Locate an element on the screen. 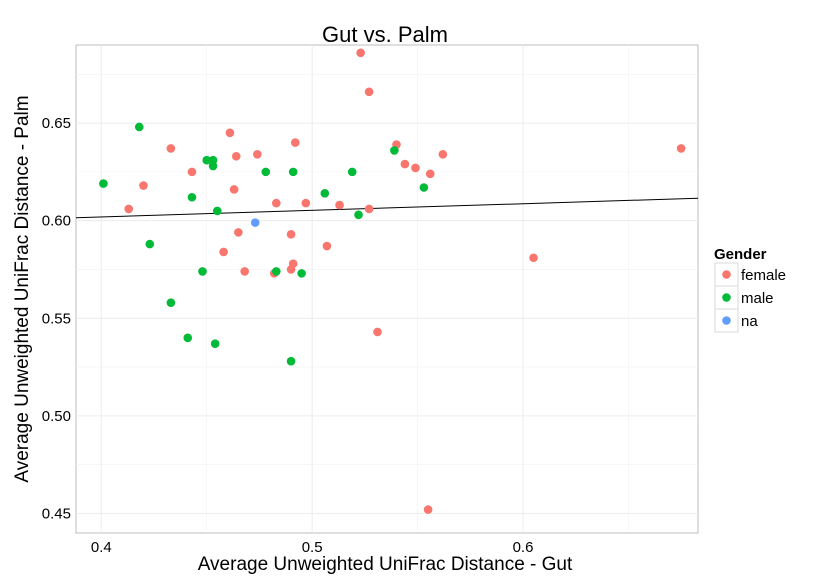 The width and height of the screenshot is (825, 584). legend-key-female is located at coordinates (726, 274).